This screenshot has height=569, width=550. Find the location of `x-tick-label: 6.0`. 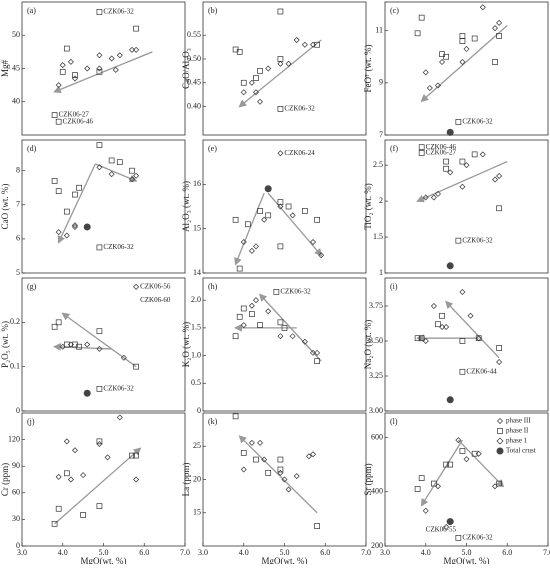

x-tick-label: 6.0 is located at coordinates (507, 552).